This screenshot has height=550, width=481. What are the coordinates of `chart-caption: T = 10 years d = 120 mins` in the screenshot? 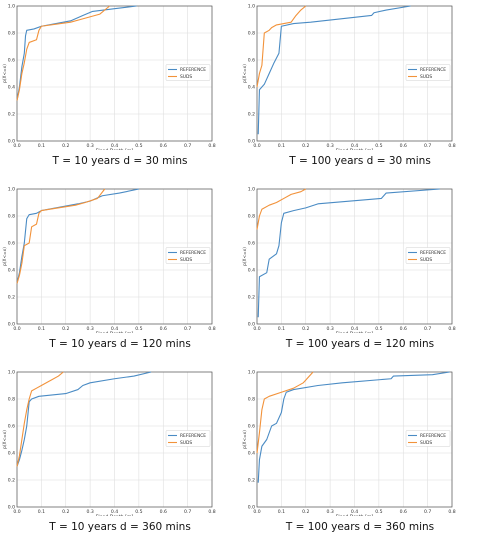 It's located at (120, 344).